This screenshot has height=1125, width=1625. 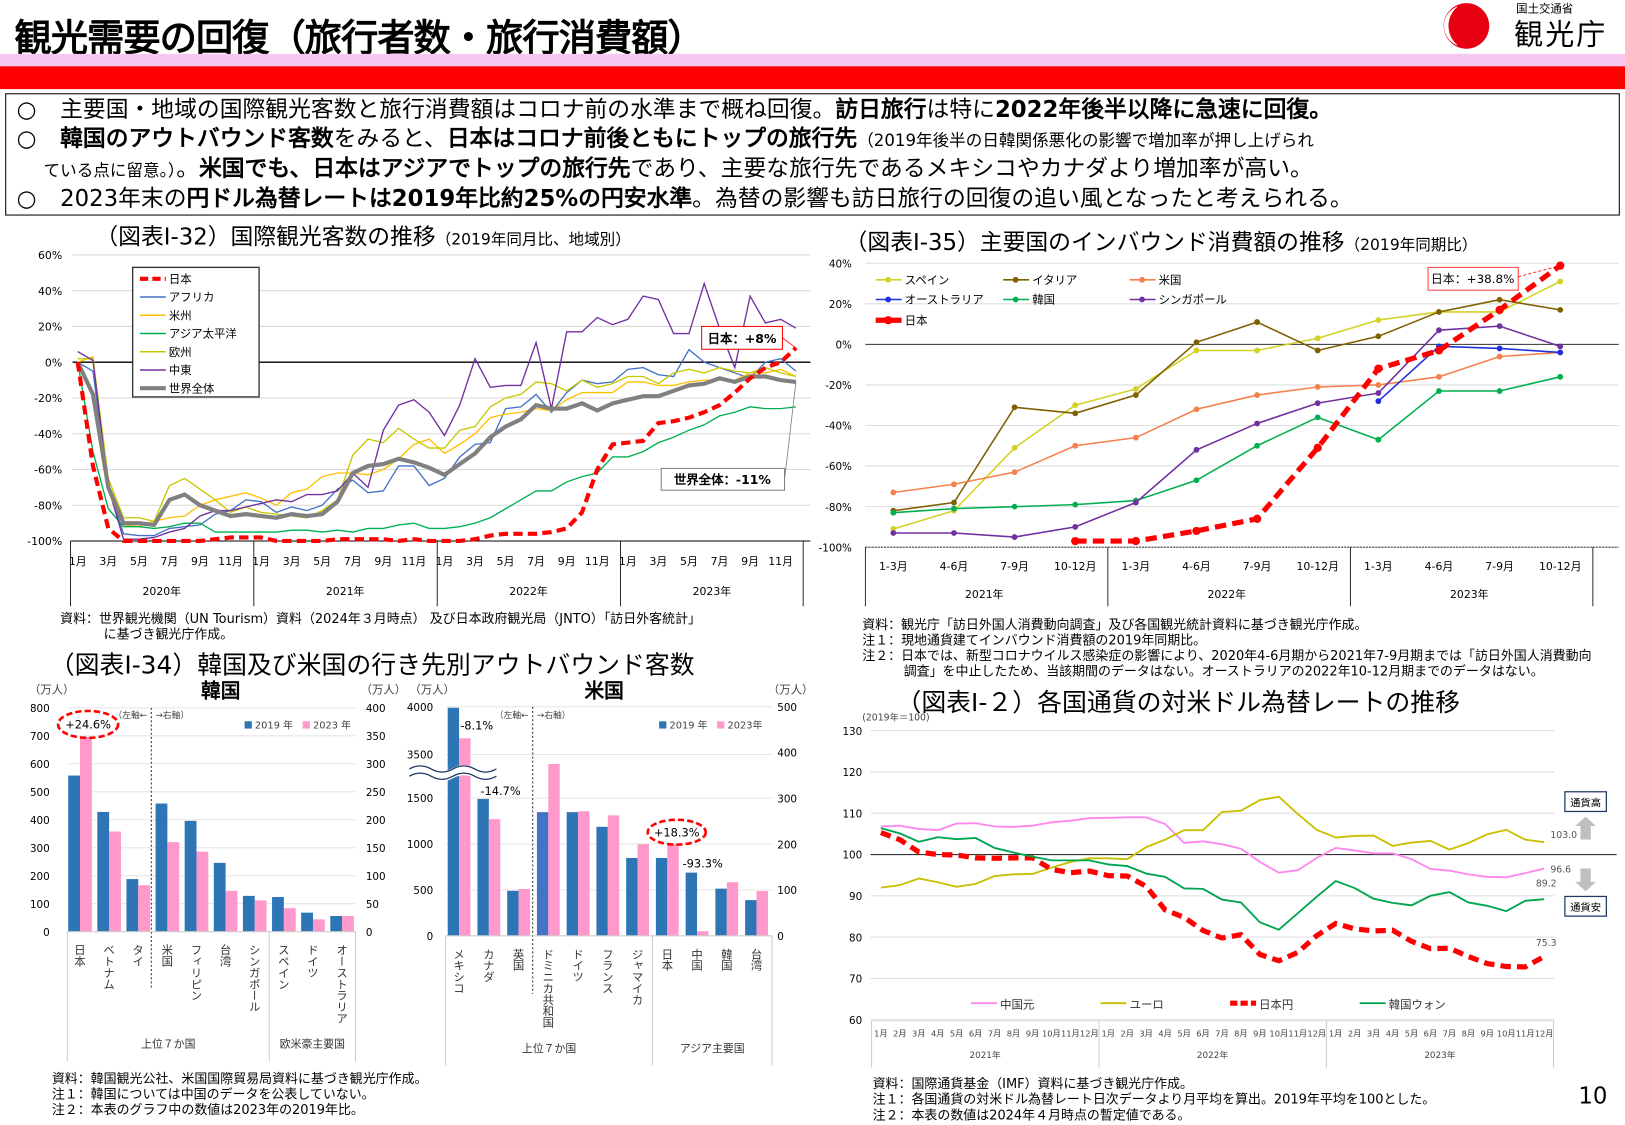 What do you see at coordinates (812, 78) in the screenshot?
I see `header-band-red` at bounding box center [812, 78].